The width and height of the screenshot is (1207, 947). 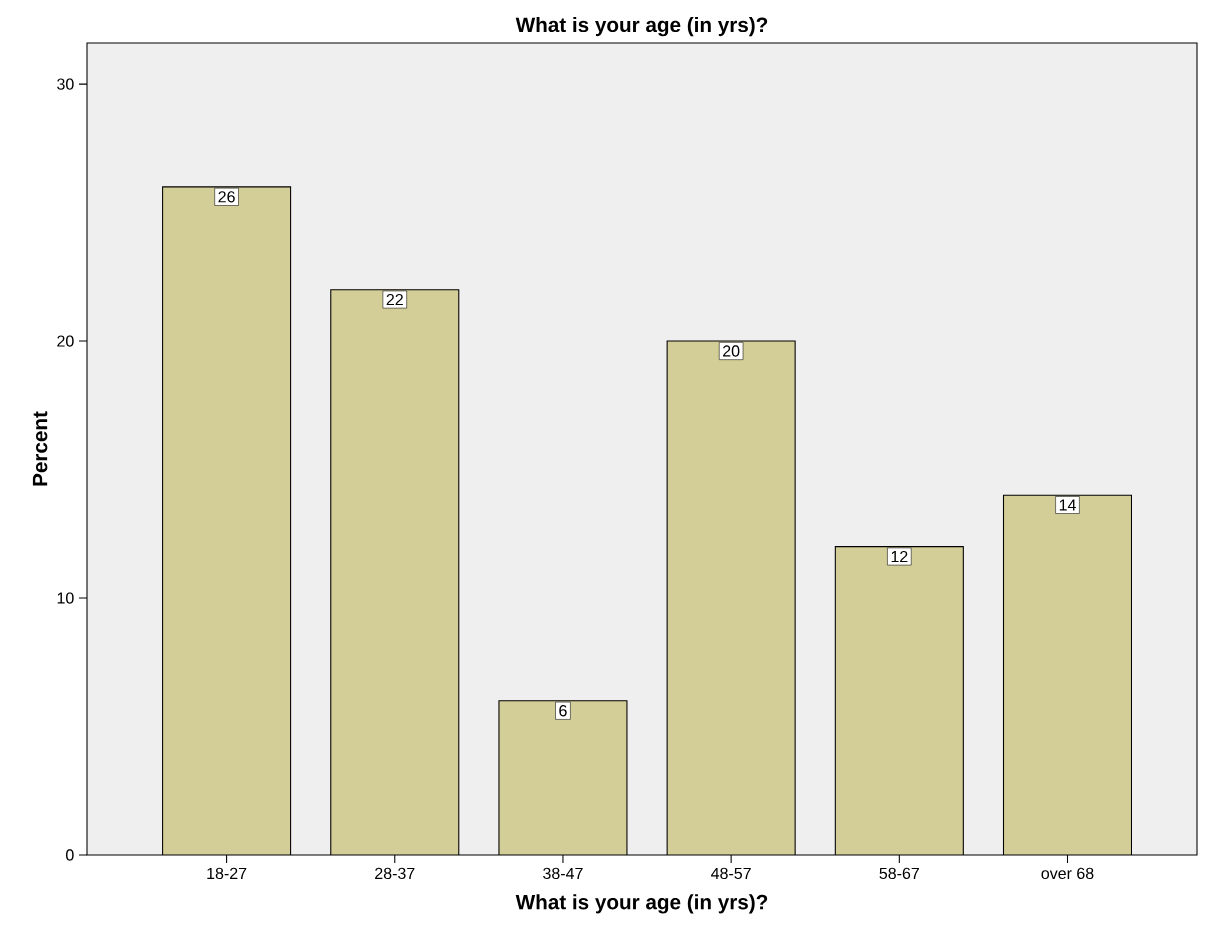 What do you see at coordinates (1067, 873) in the screenshot?
I see `x-tick-label: over 68` at bounding box center [1067, 873].